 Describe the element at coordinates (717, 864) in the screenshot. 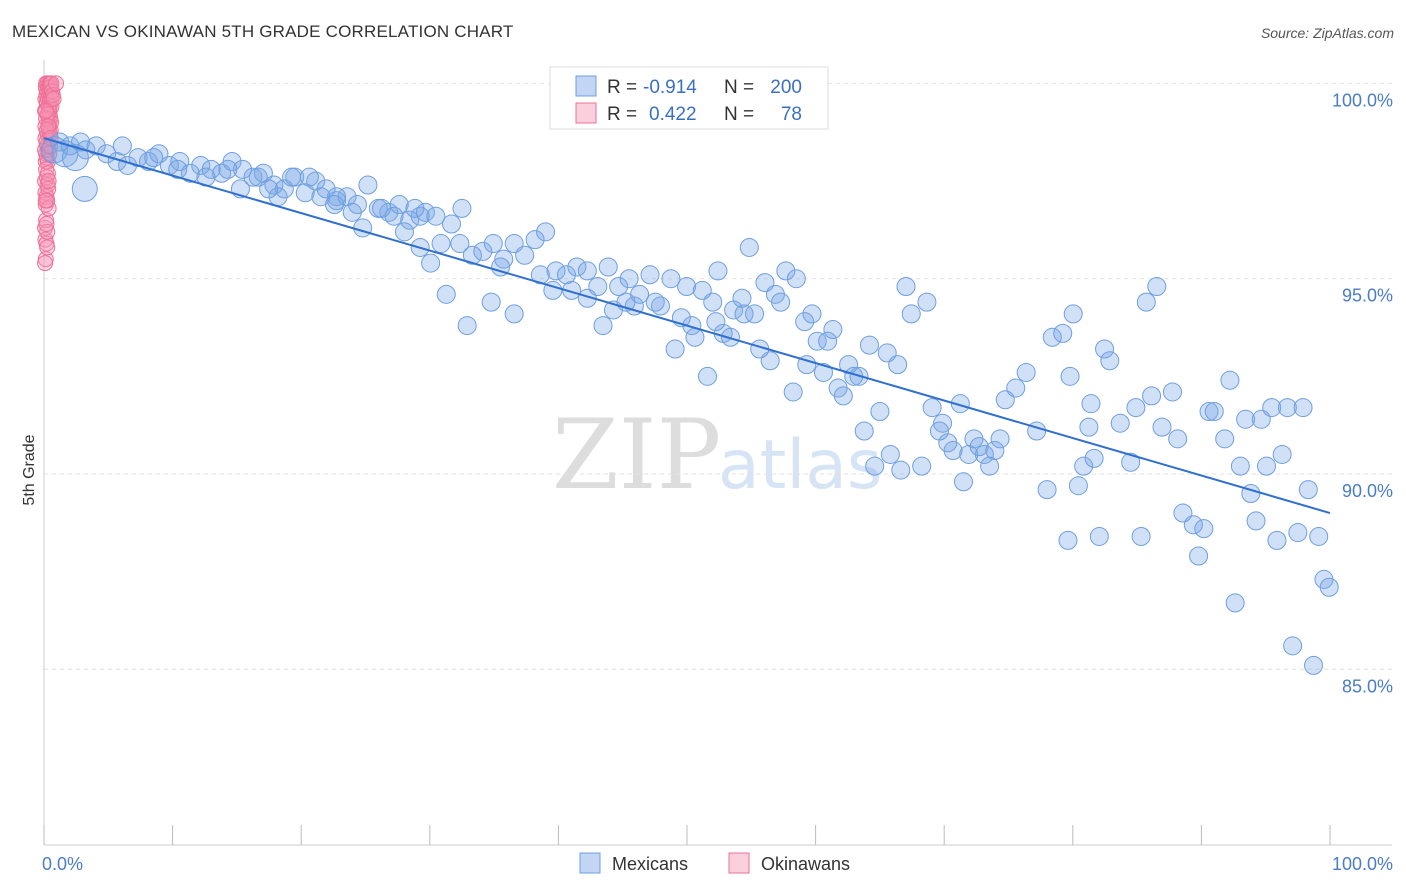

I see `x-tick-labels: 0.0% 100.0%` at that location.